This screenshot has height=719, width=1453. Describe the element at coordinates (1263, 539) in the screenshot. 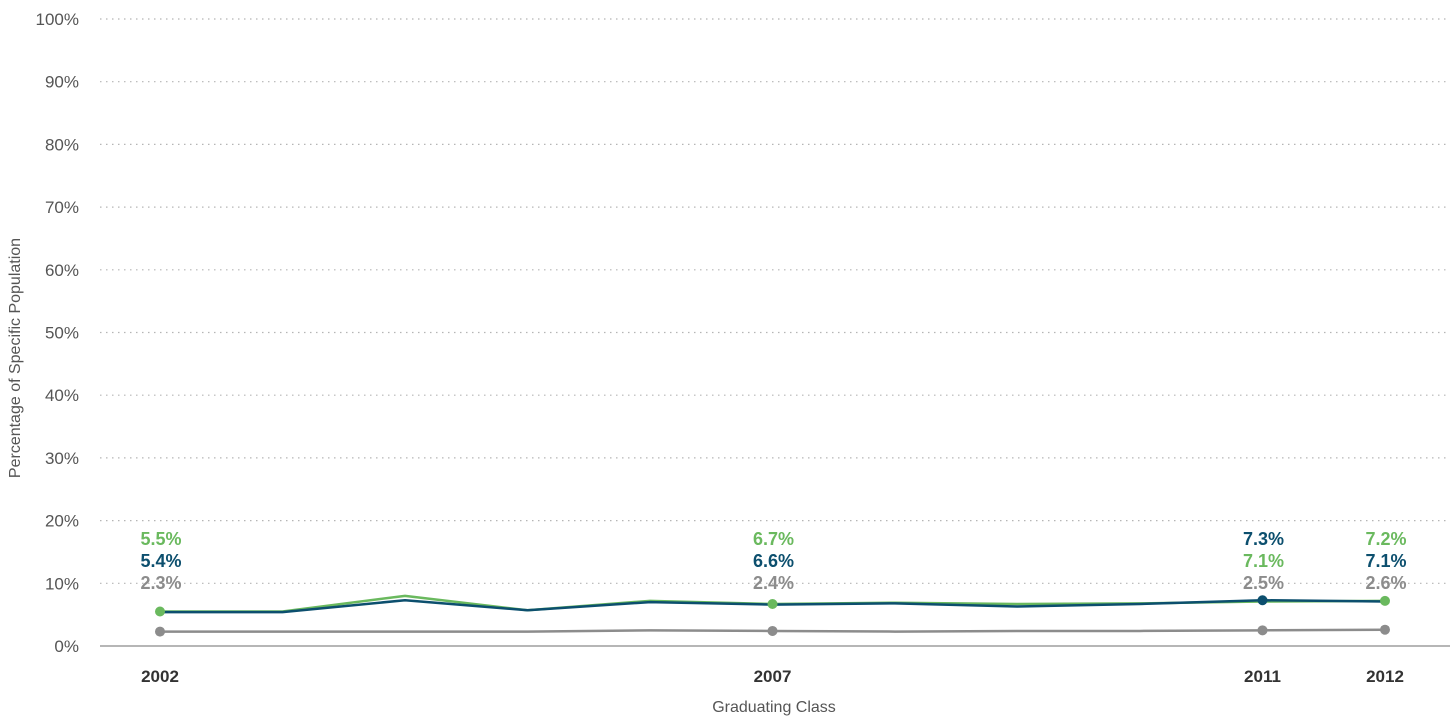

I see `data-label: 7.3%` at that location.